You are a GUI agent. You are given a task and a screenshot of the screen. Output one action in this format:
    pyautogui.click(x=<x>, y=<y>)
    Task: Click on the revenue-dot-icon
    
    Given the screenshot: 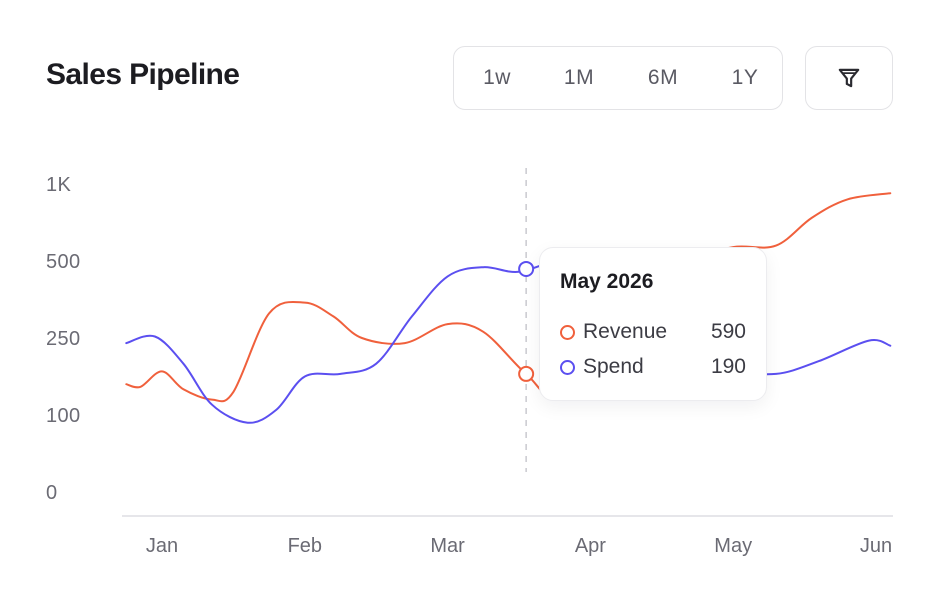 What is the action you would take?
    pyautogui.click(x=567, y=332)
    